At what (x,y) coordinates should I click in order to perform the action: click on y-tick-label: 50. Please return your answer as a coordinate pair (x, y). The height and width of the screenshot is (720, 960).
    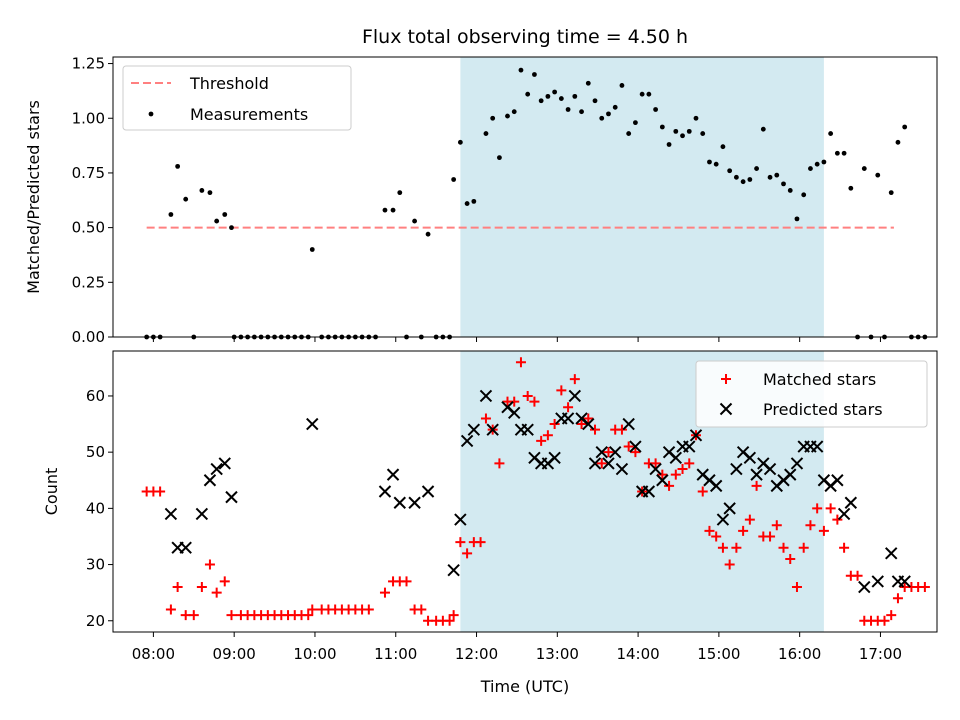
    Looking at the image, I should click on (95, 452).